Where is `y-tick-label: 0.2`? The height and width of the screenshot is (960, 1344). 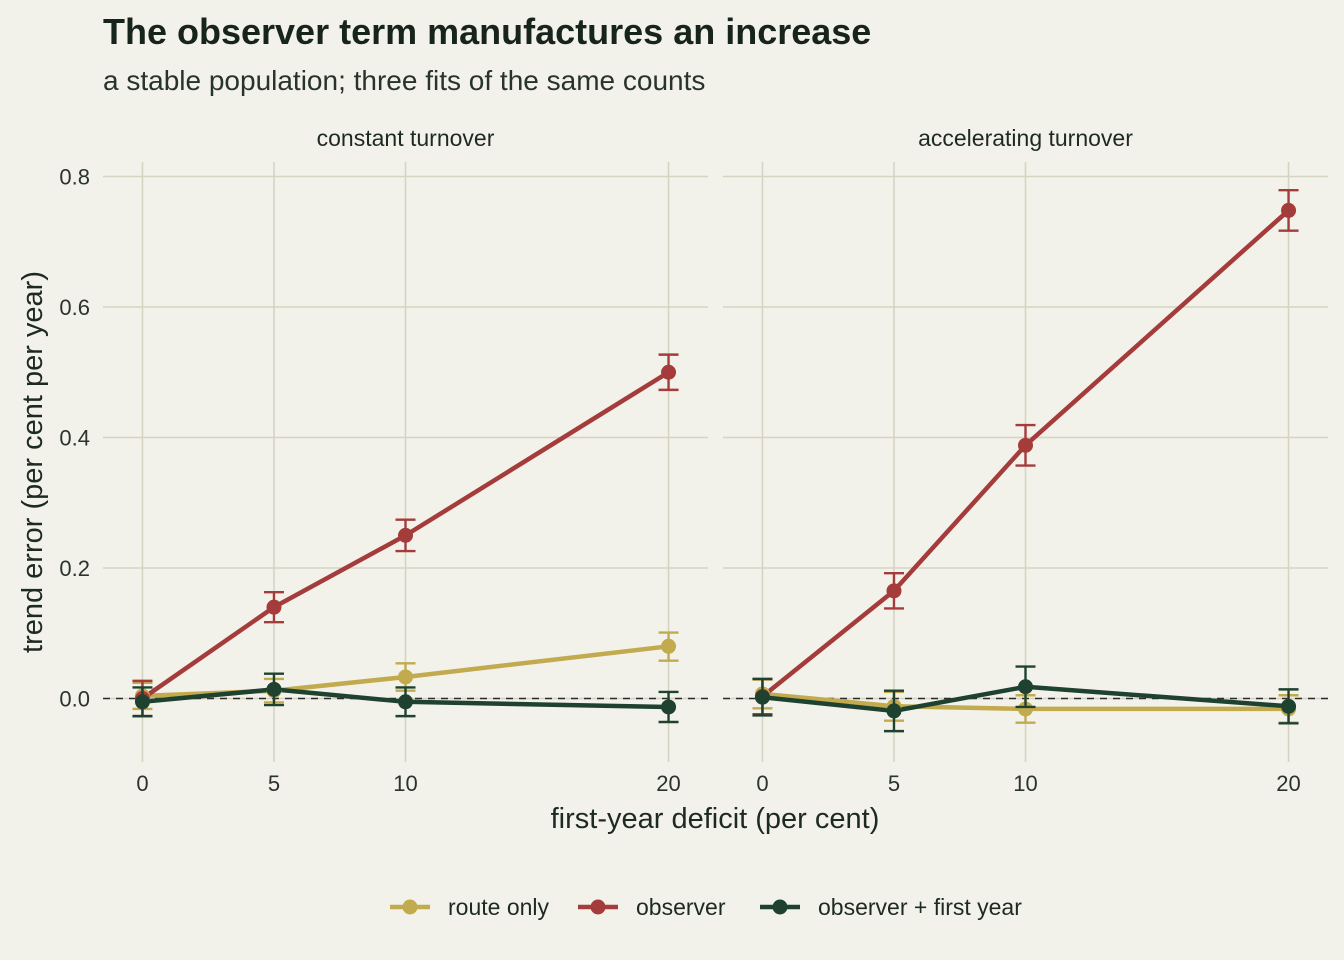 y-tick-label: 0.2 is located at coordinates (74, 568).